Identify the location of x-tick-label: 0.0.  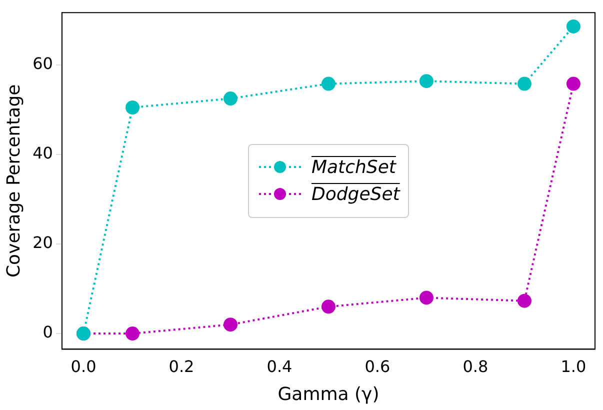
(83, 366).